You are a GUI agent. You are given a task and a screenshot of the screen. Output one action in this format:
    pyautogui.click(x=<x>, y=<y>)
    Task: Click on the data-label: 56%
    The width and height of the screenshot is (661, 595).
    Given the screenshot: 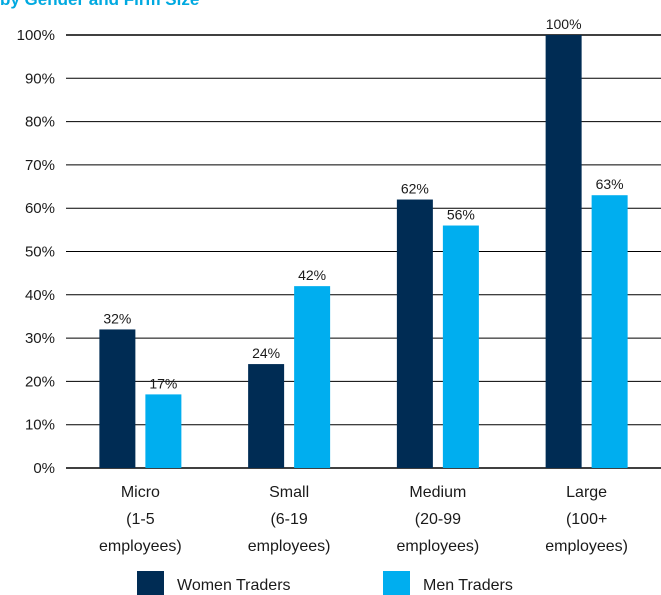 What is the action you would take?
    pyautogui.click(x=461, y=215)
    